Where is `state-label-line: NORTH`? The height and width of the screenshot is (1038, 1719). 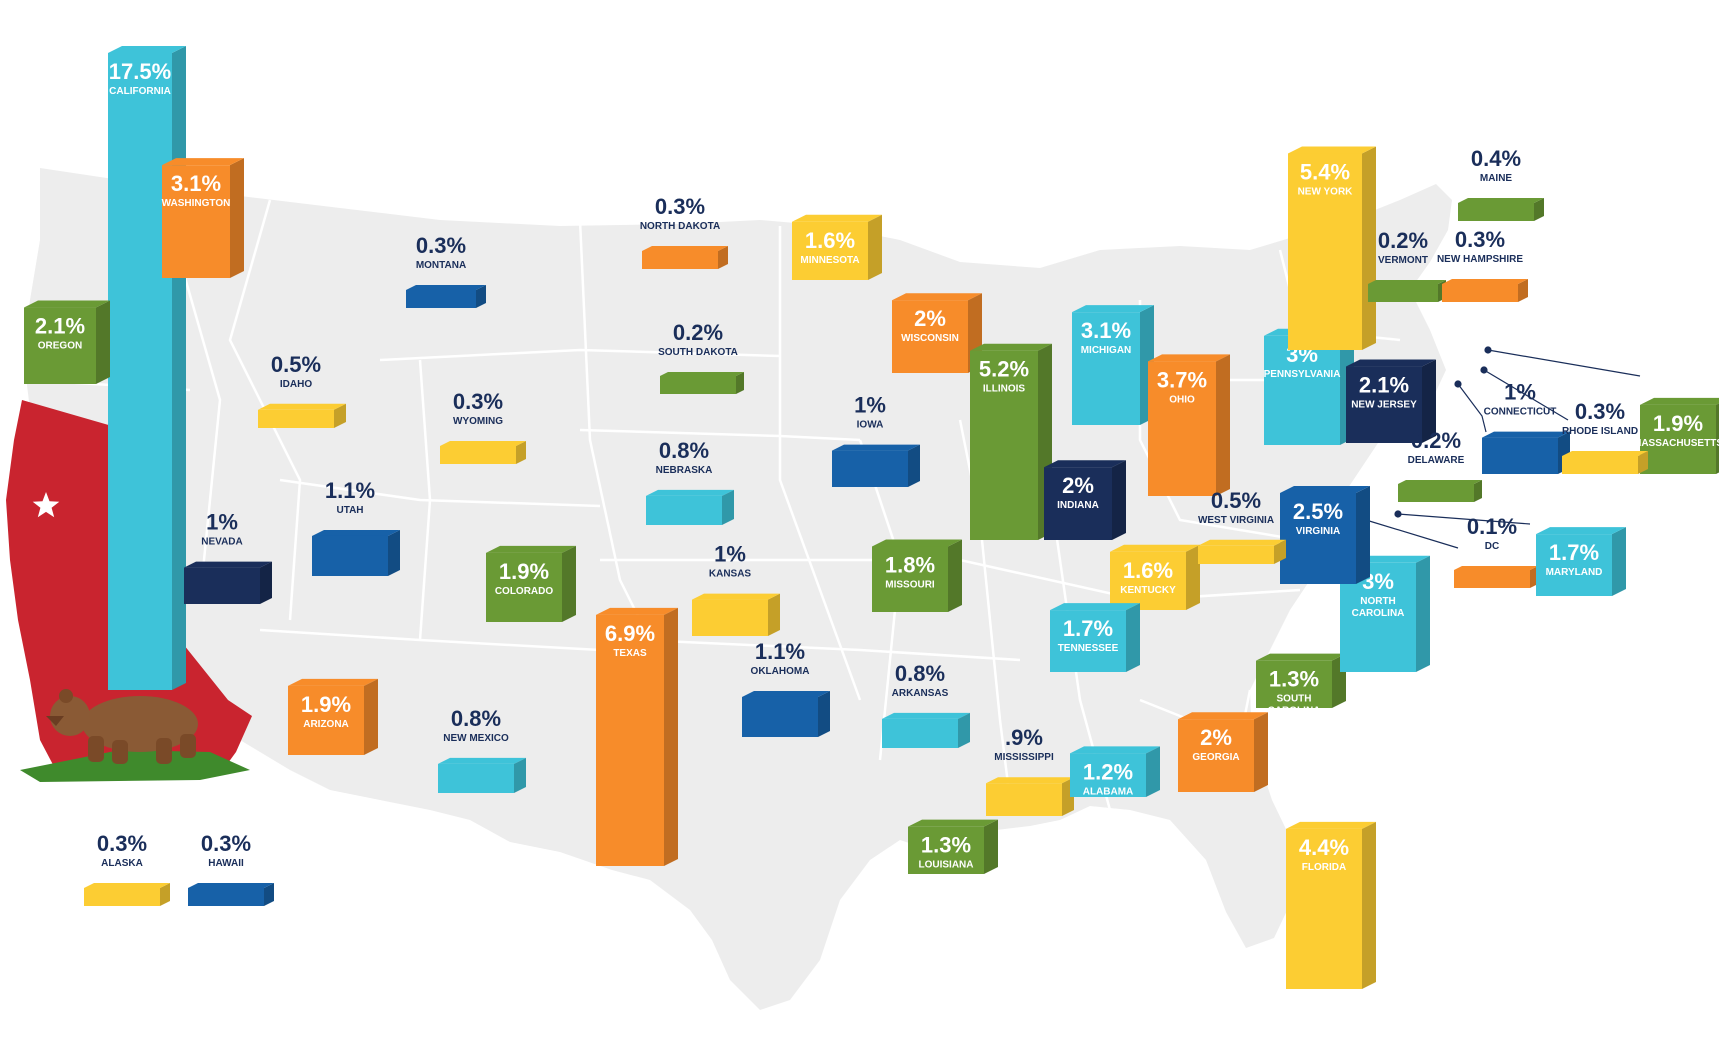
state-label-line: NORTH is located at coordinates (1378, 601).